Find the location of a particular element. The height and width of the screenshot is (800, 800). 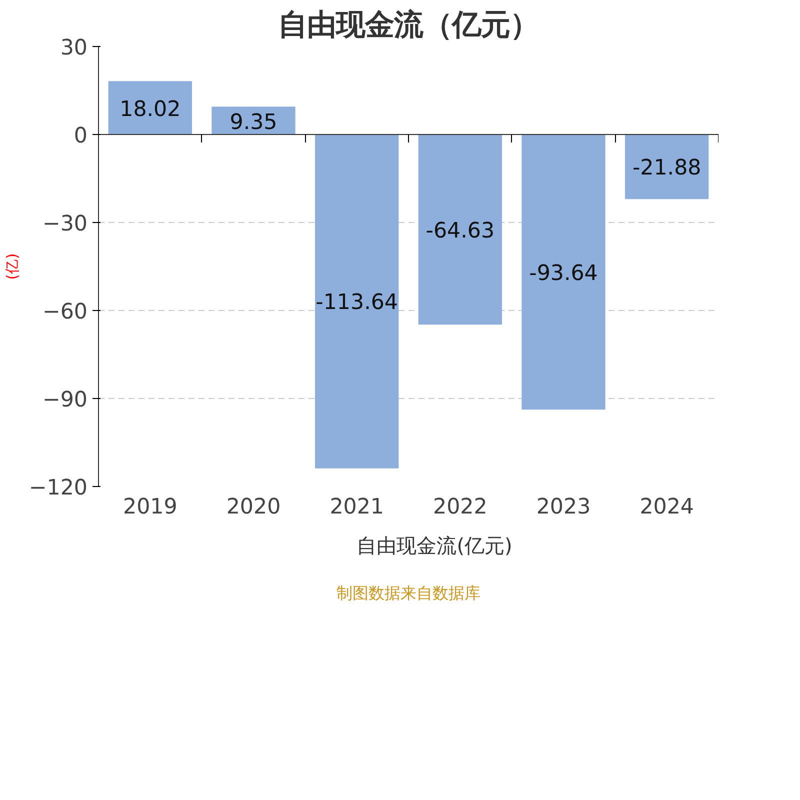

data-label: 18.02 is located at coordinates (150, 109).